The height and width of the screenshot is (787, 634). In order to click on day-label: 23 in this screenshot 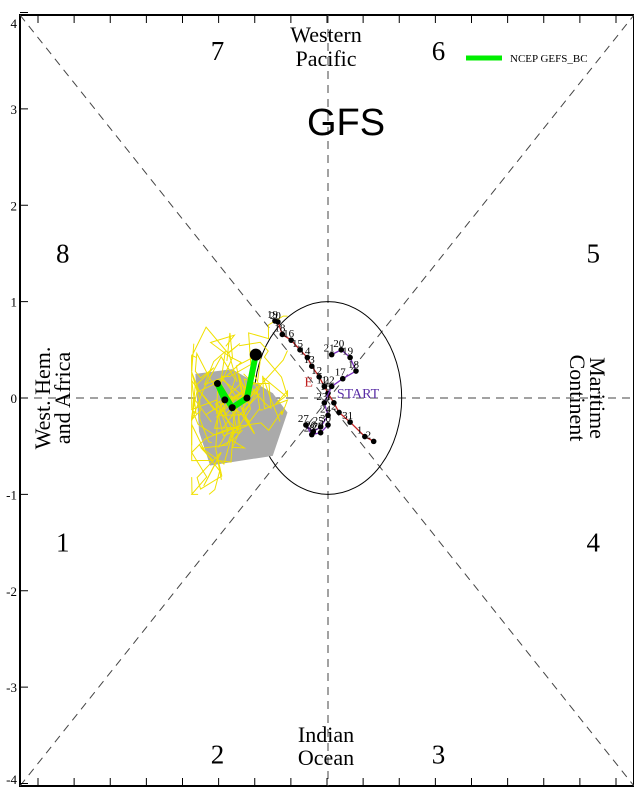, I will do `click(322, 397)`.